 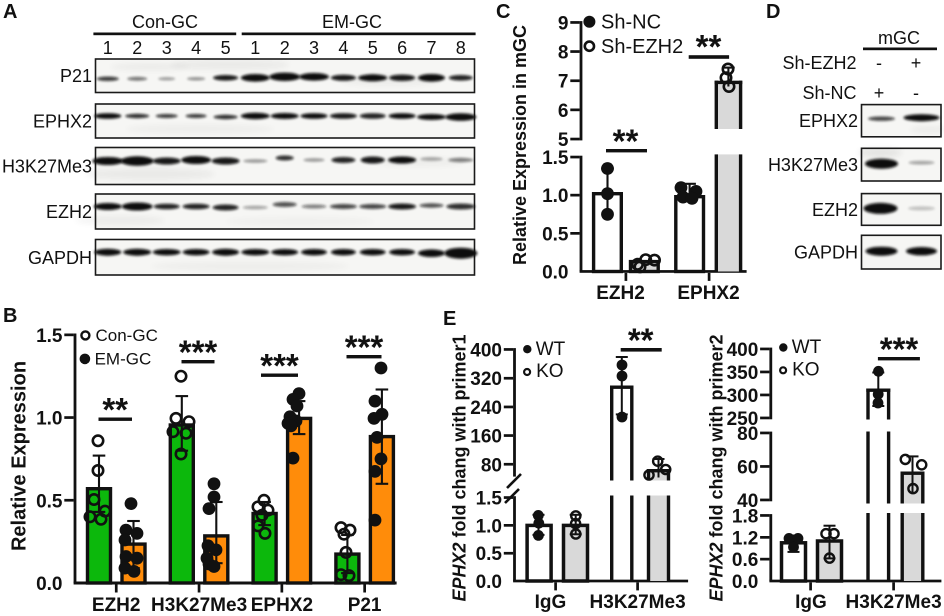 What do you see at coordinates (10, 316) in the screenshot?
I see `svg-text: B` at bounding box center [10, 316].